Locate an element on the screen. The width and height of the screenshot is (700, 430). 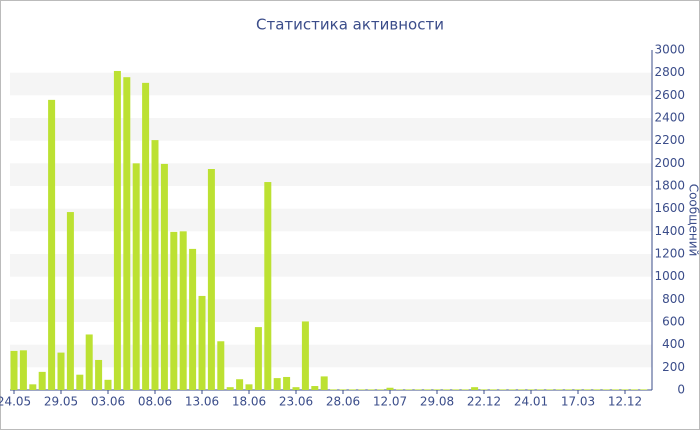
x-tick-label: 12.12 is located at coordinates (625, 402).